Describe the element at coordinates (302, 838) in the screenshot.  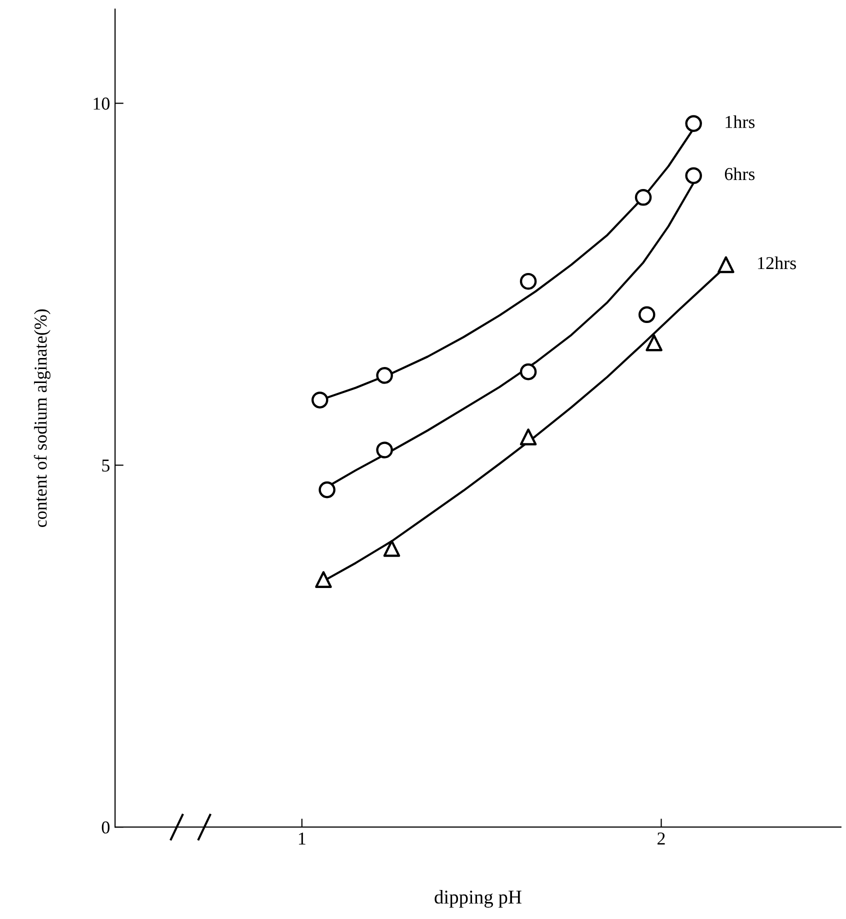
I see `x-tick-label: 1` at that location.